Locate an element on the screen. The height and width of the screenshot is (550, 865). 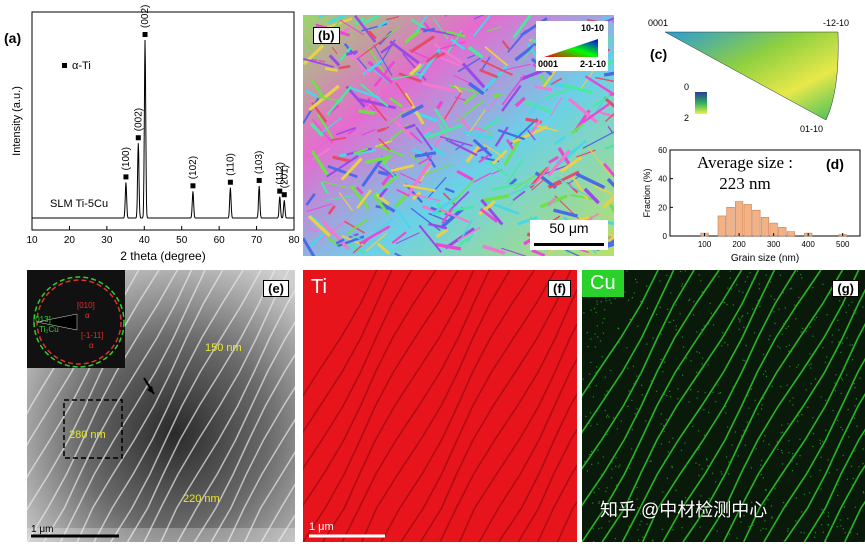
panel-c-label: (c) is located at coordinates (659, 54).